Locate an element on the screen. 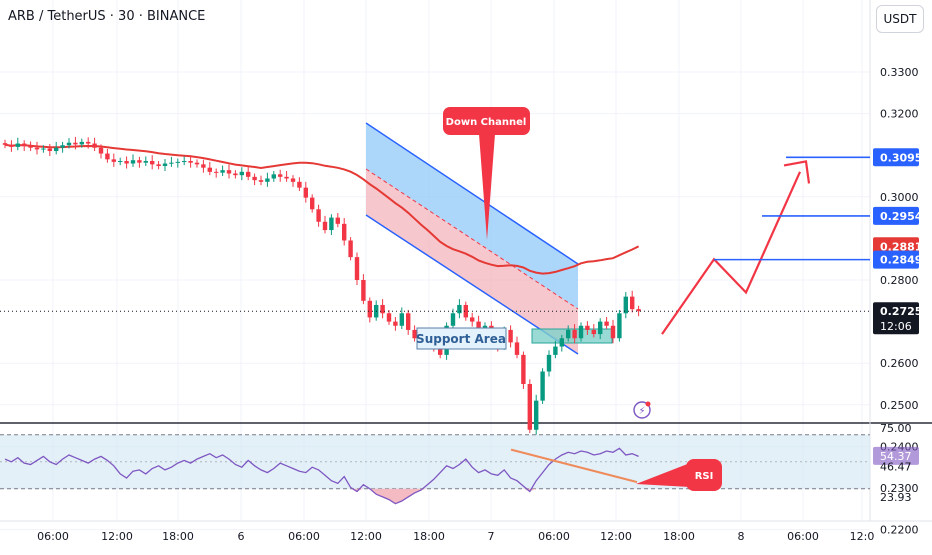 The width and height of the screenshot is (932, 555). down-channel-pointer is located at coordinates (487, 187).